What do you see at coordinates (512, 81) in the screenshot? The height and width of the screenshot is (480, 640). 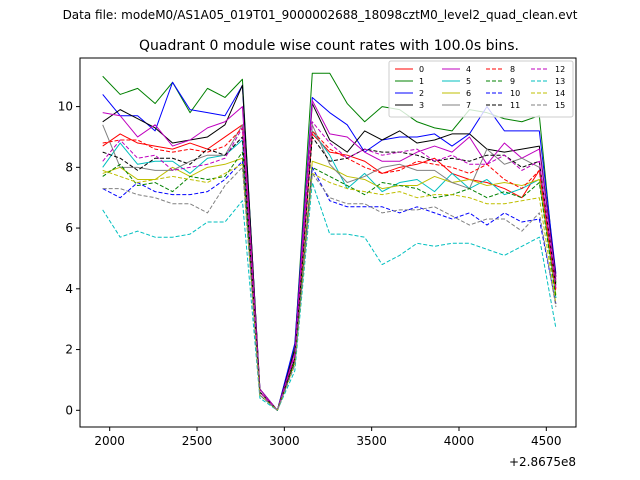 I see `legend-label-9: 9` at bounding box center [512, 81].